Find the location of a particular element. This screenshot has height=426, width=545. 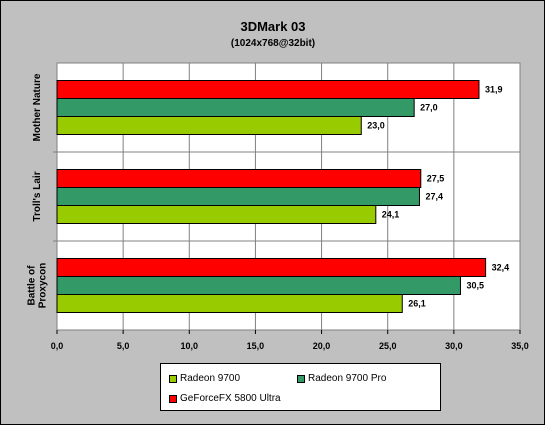

x-tick-label: 25,0 is located at coordinates (388, 346).